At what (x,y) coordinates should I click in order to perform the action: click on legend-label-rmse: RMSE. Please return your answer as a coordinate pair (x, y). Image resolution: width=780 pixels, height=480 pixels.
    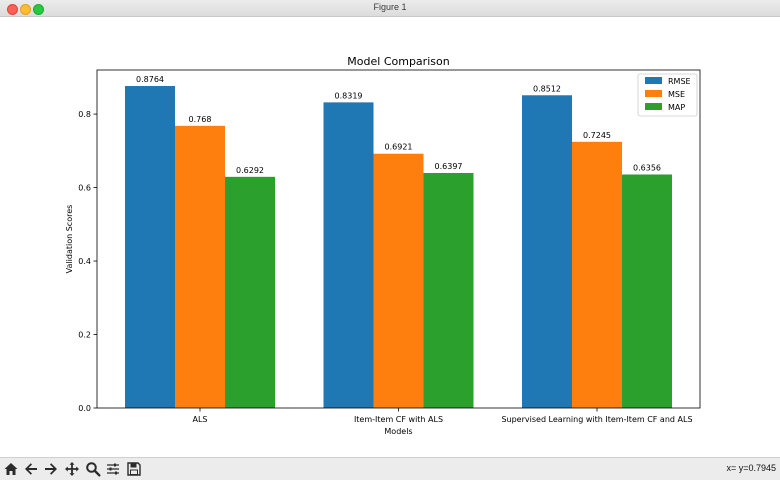
    Looking at the image, I should click on (679, 81).